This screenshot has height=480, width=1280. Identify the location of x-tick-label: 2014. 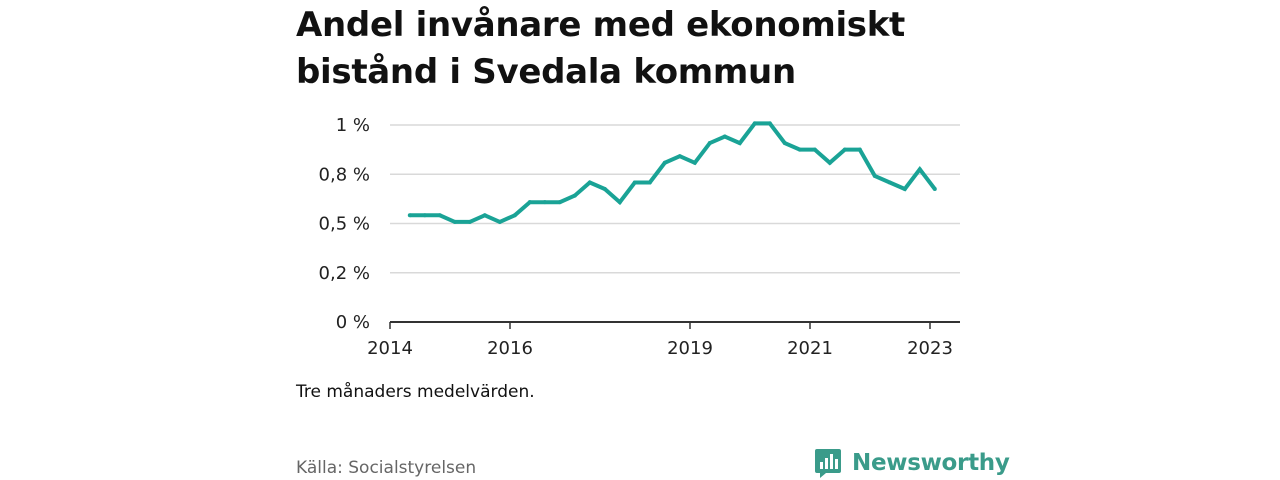
(390, 348).